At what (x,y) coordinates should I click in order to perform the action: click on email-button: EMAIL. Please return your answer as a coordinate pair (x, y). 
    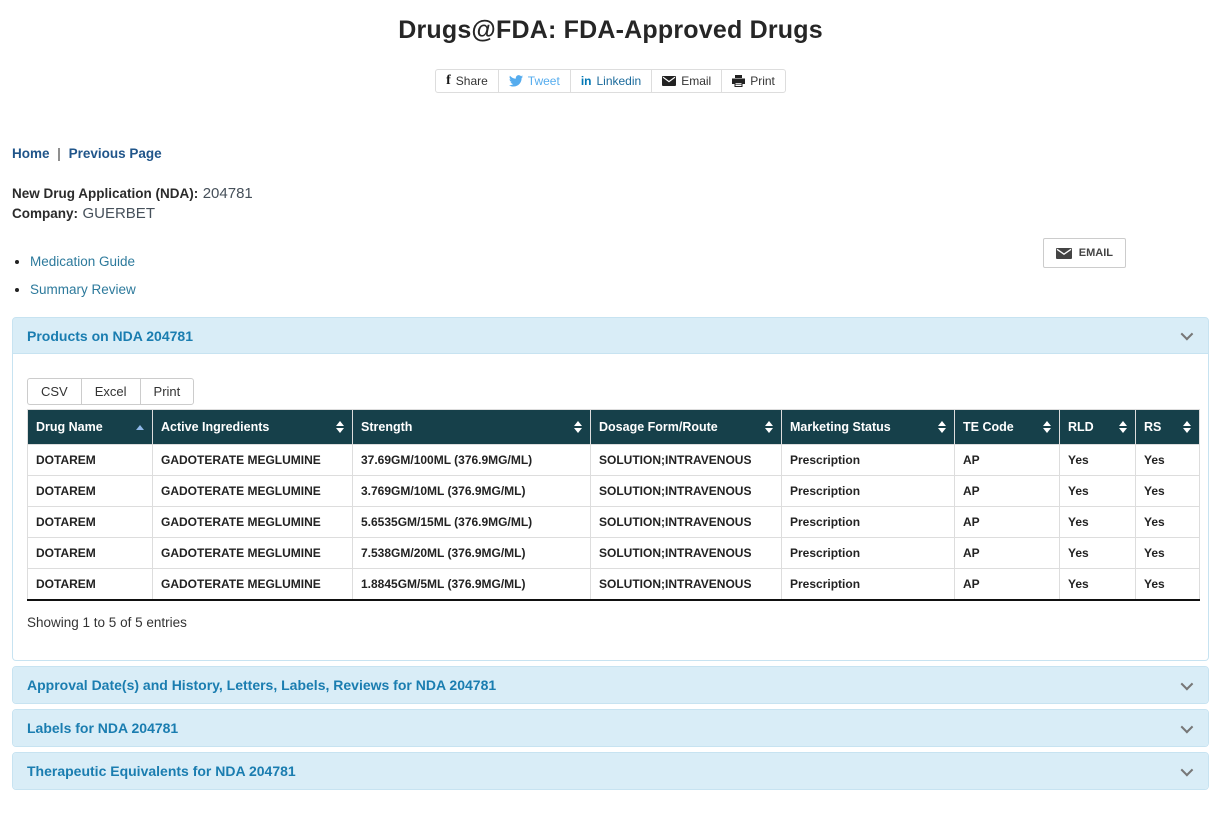
    Looking at the image, I should click on (1084, 253).